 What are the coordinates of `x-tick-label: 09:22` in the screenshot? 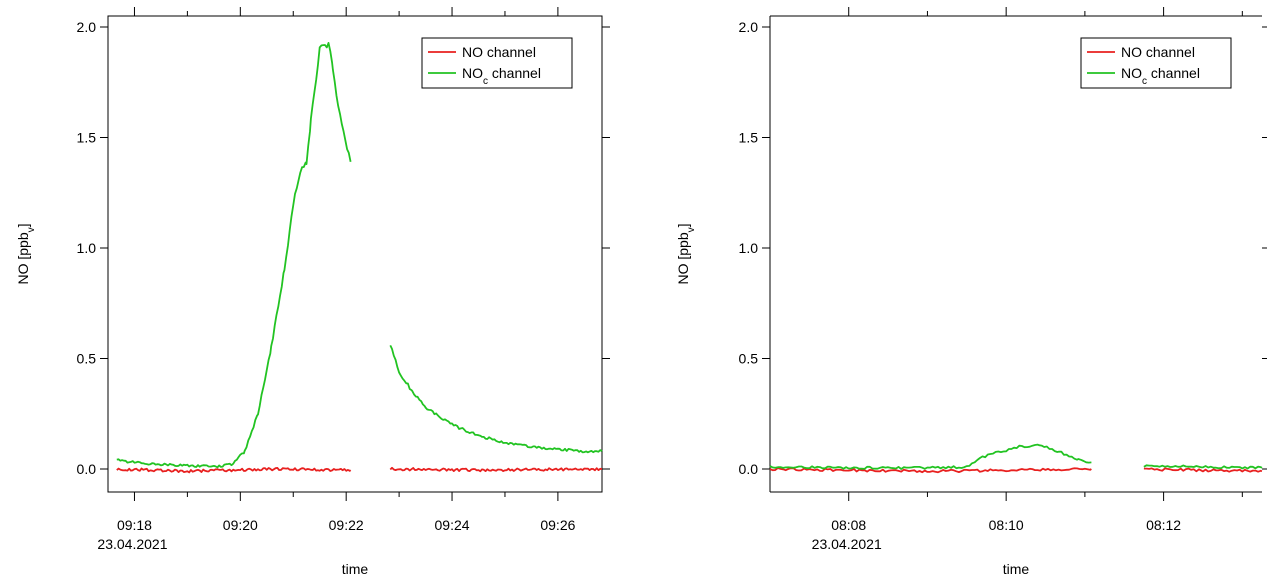 It's located at (346, 525).